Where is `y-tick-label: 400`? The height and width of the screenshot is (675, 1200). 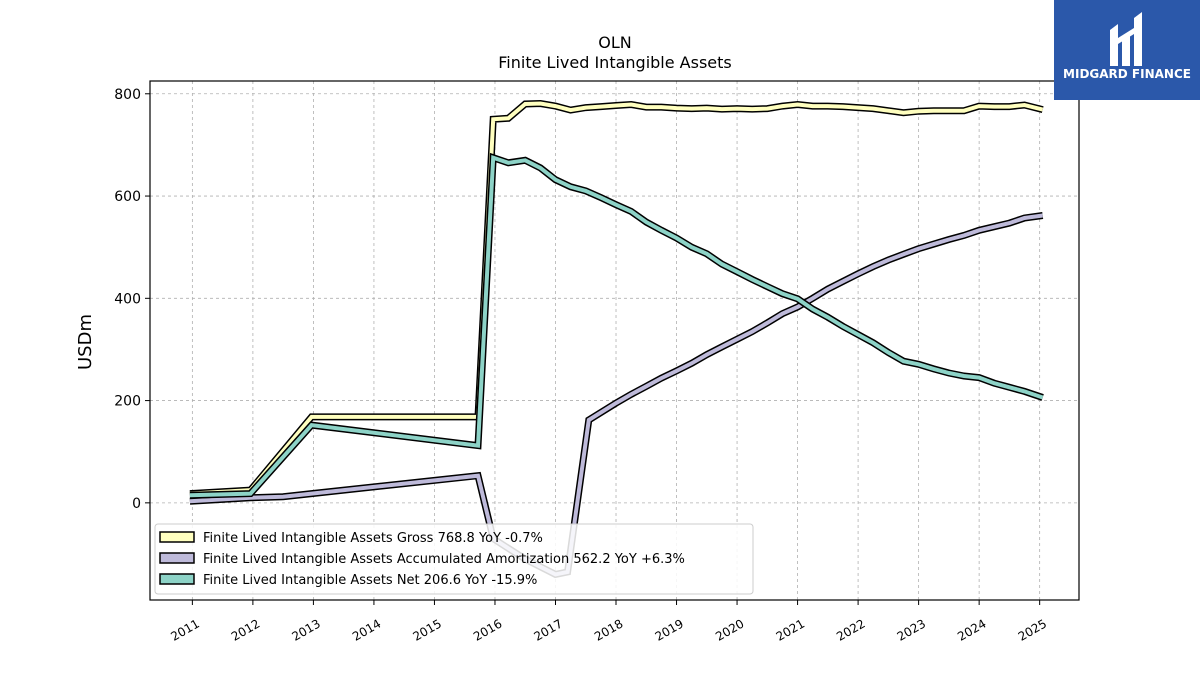 y-tick-label: 400 is located at coordinates (127, 299).